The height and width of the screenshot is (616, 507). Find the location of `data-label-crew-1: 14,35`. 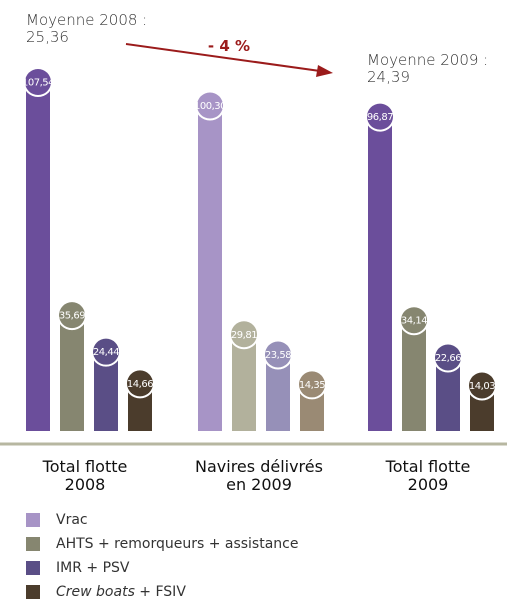

data-label-crew-1: 14,35 is located at coordinates (312, 385).